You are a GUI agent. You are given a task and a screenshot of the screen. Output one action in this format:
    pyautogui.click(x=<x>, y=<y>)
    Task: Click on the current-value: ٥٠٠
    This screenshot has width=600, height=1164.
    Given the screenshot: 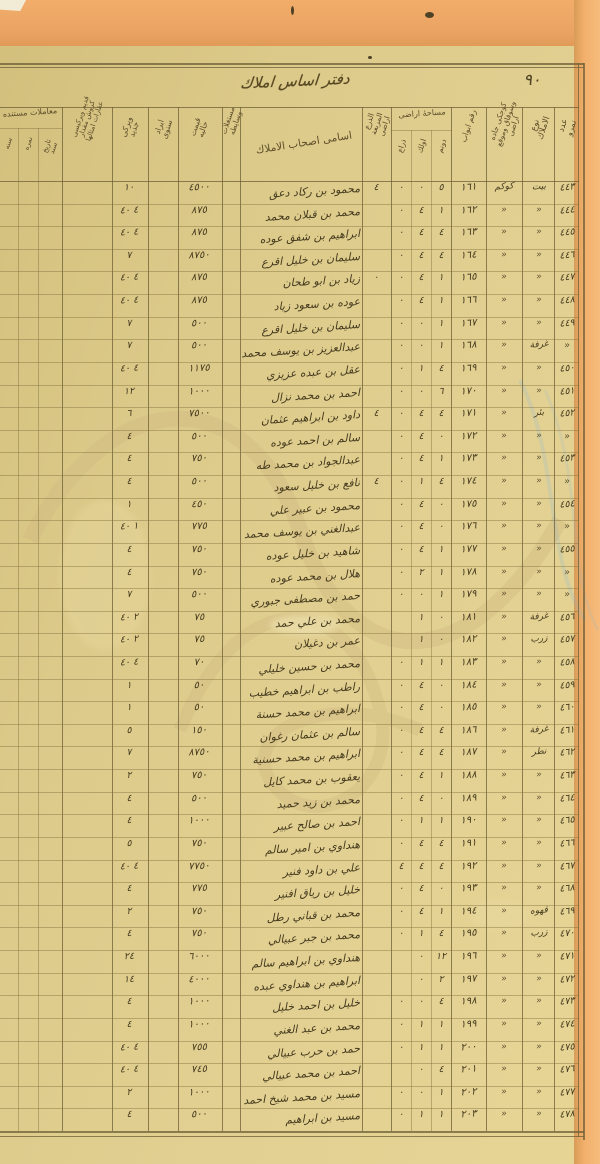 What is the action you would take?
    pyautogui.click(x=199, y=436)
    